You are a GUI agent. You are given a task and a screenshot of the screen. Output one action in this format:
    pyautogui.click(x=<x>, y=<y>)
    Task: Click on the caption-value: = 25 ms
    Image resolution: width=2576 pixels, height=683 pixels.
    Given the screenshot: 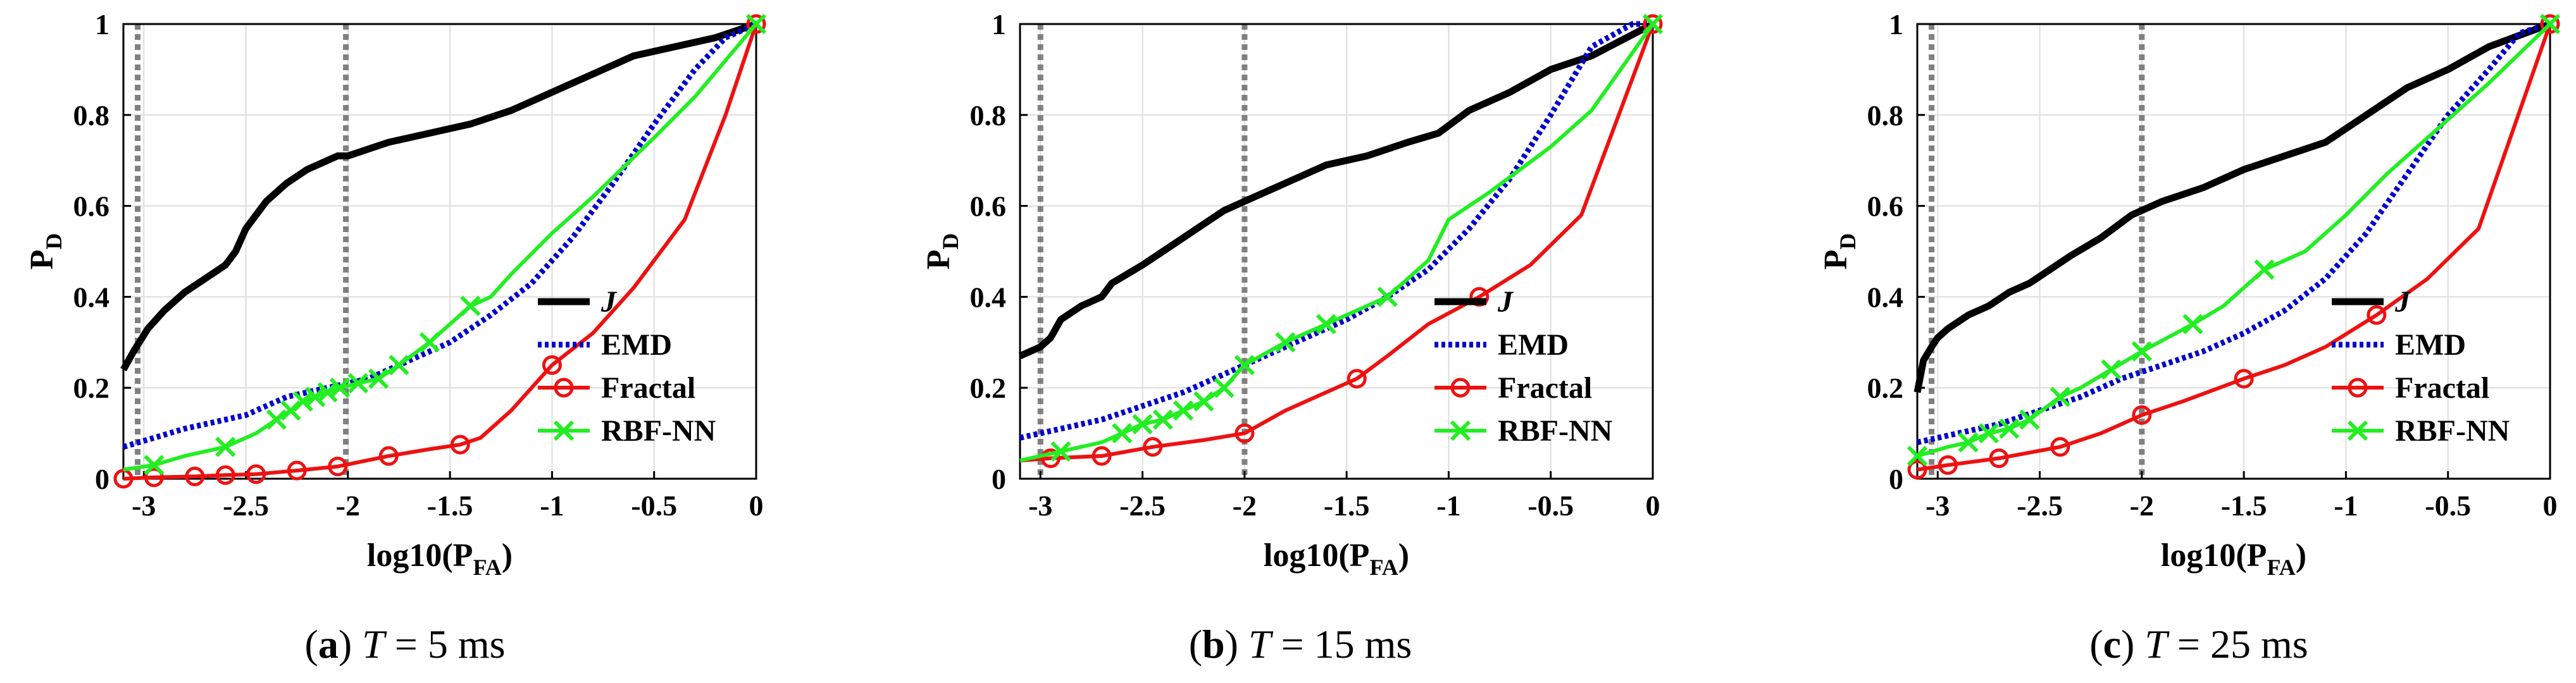 What is the action you would take?
    pyautogui.click(x=2237, y=644)
    